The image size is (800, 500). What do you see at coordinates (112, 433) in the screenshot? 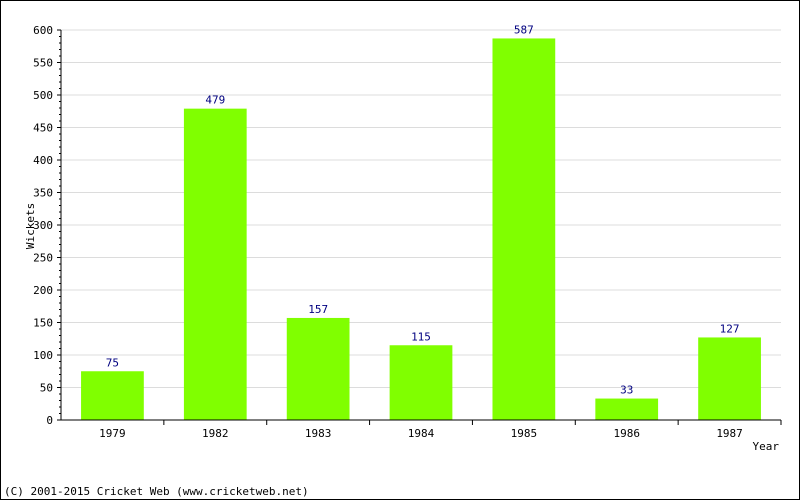
I see `x-tick-label: 1979` at bounding box center [112, 433].